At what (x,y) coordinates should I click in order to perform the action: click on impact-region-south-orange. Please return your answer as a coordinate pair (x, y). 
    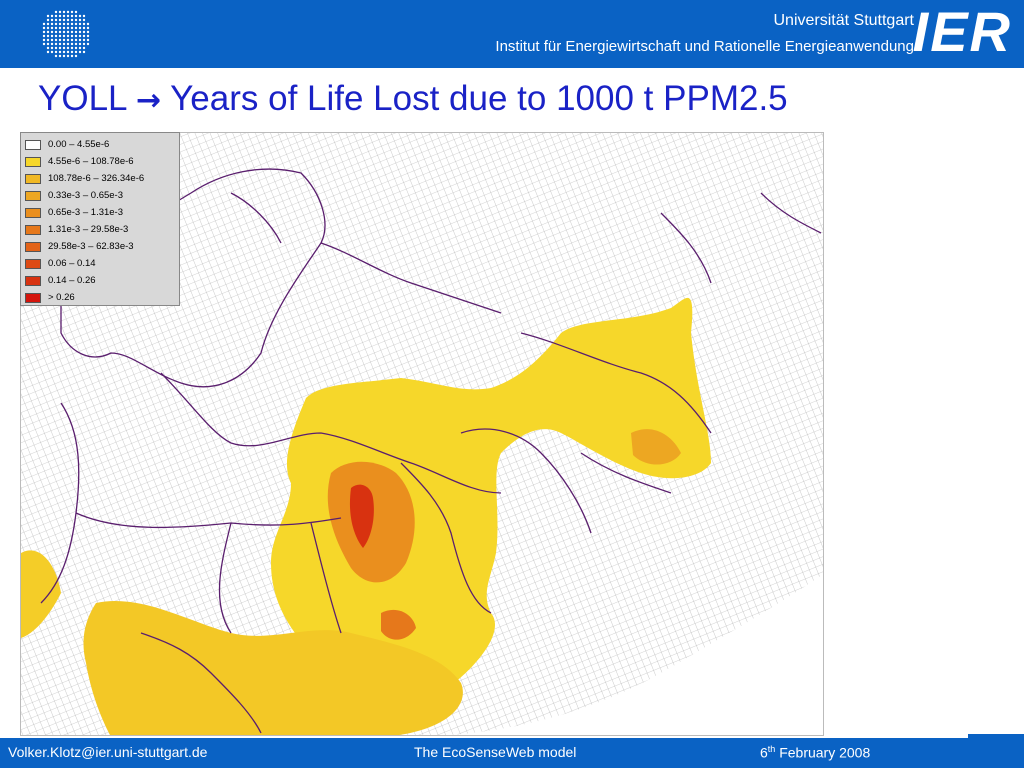
    Looking at the image, I should click on (398, 624).